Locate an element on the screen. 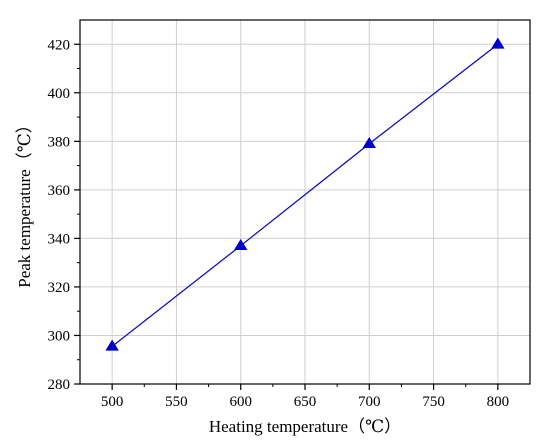  x-tick-labels: 500 550 600 650 700 750 800 is located at coordinates (305, 402).